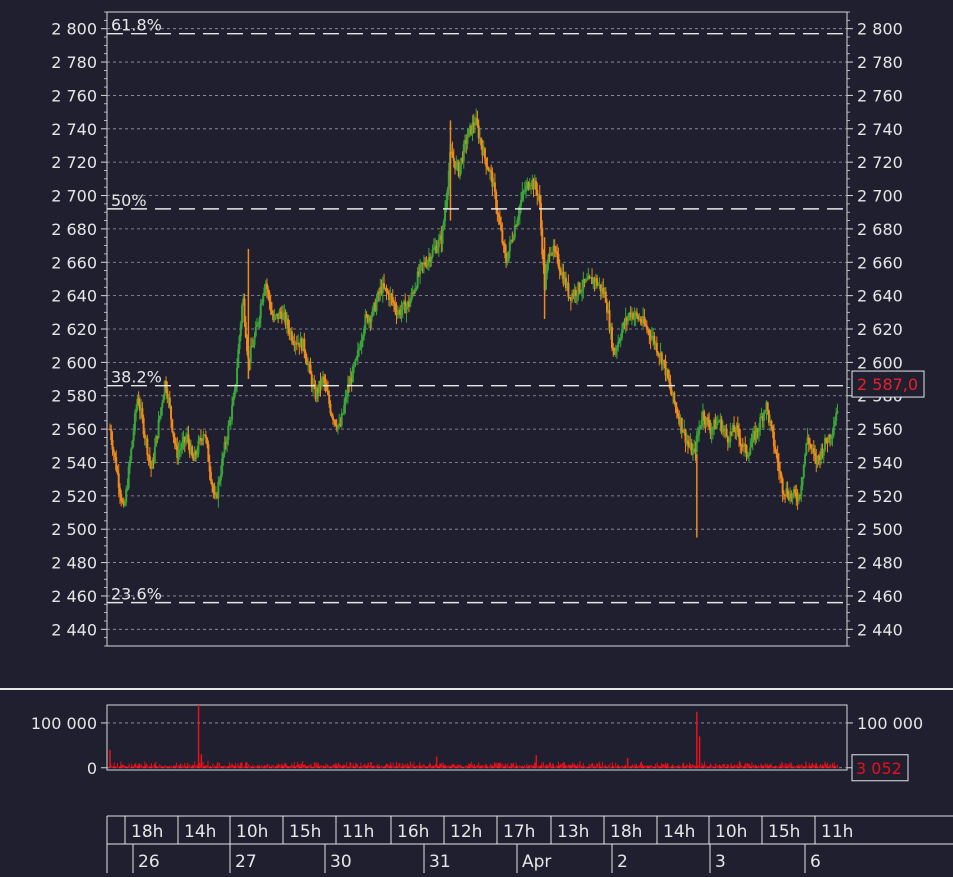 This screenshot has width=953, height=877. What do you see at coordinates (880, 563) in the screenshot?
I see `price-tick-label-right: 2 480` at bounding box center [880, 563].